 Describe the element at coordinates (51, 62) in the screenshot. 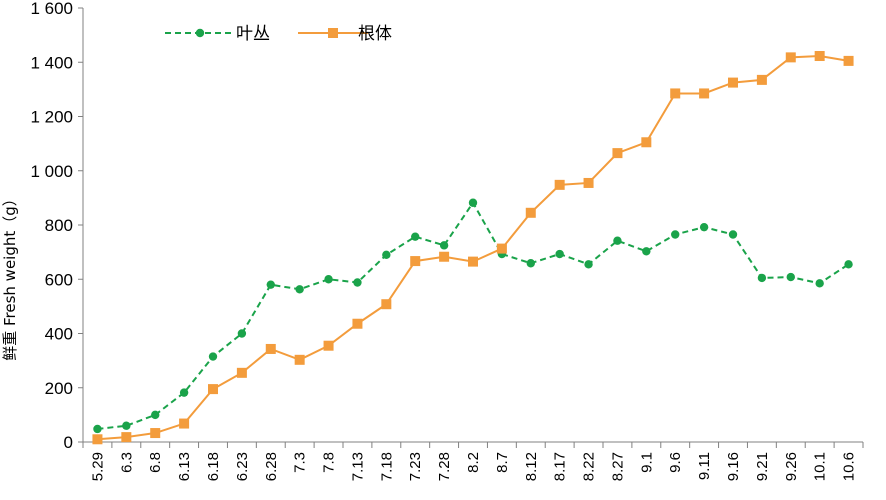

I see `y-tick-label: 1 400` at that location.